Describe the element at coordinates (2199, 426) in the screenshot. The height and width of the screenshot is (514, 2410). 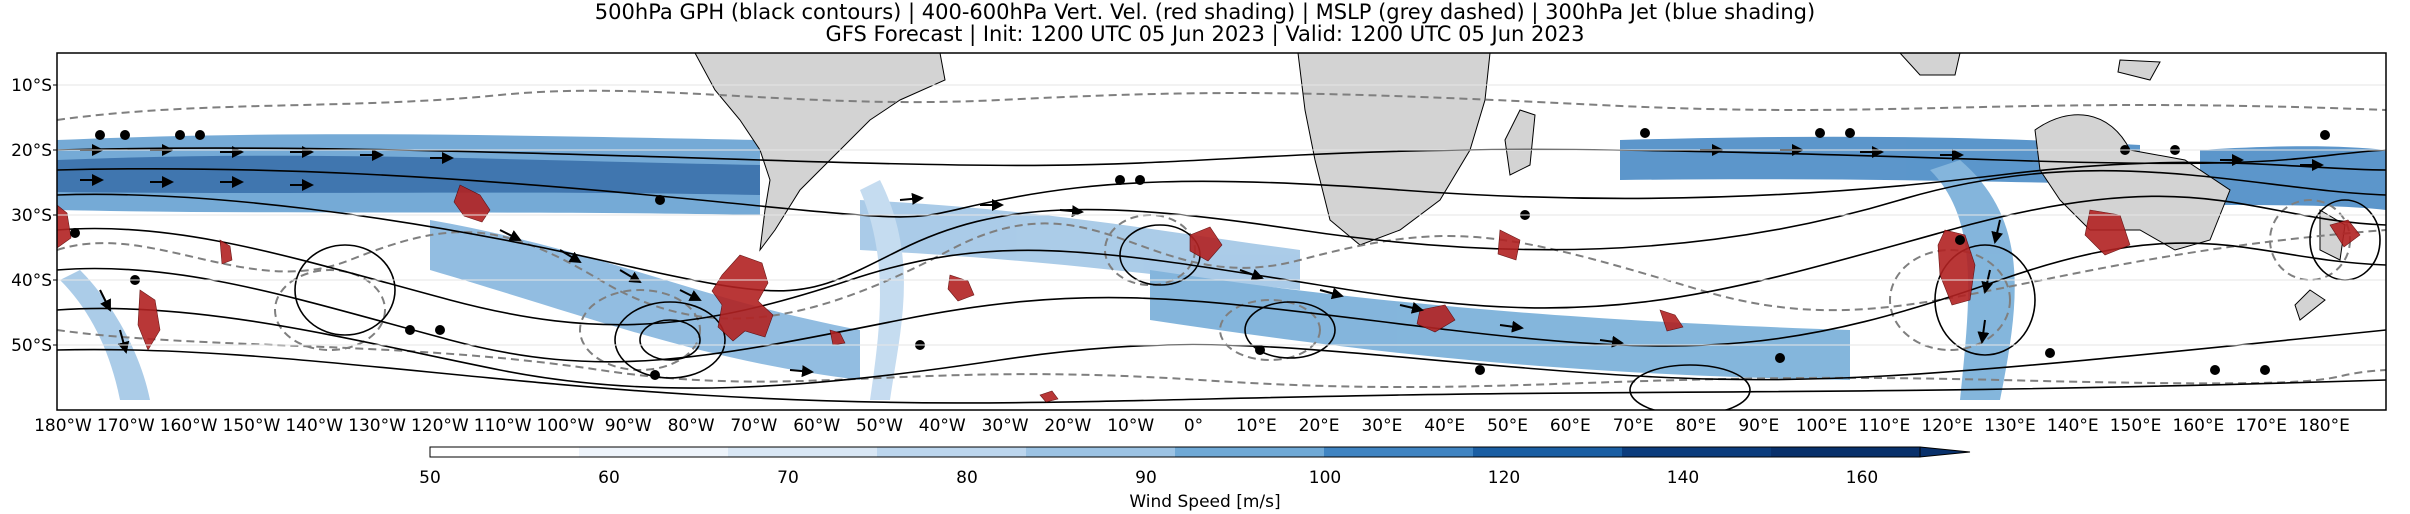
I see `lon-tick-label: 160°E` at that location.